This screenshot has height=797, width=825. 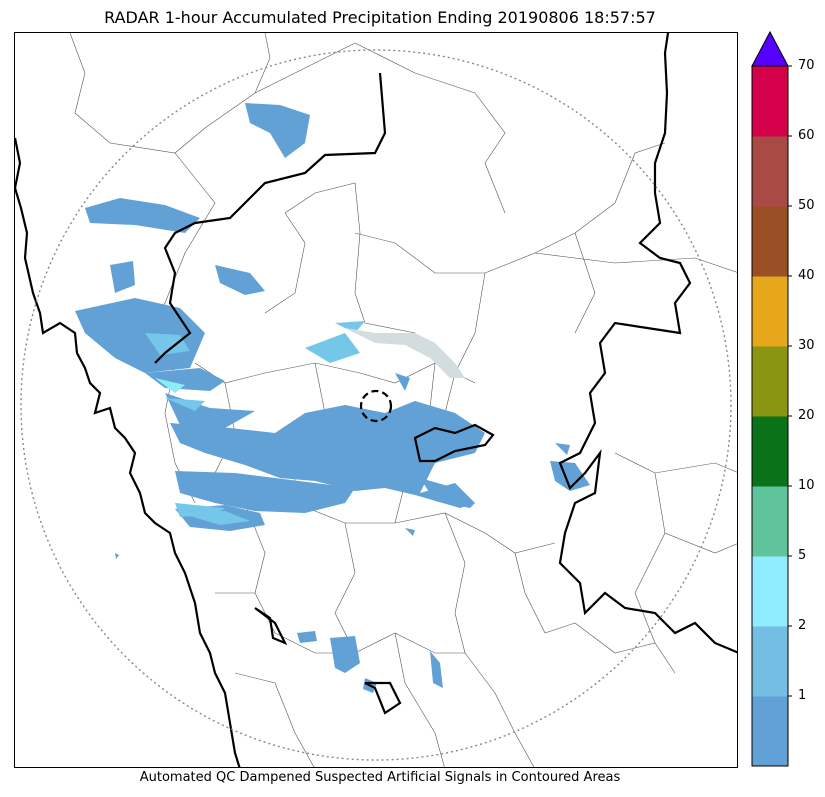 I want to click on colorbar-tick-label: 50, so click(x=806, y=205).